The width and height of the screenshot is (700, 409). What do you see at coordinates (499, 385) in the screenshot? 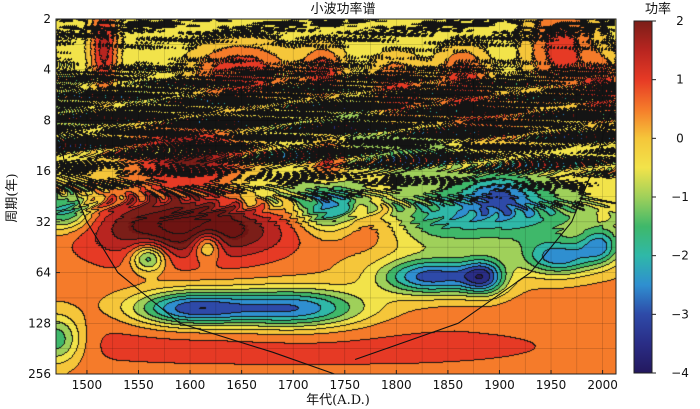
I see `x-tick-label: 1900` at bounding box center [499, 385].